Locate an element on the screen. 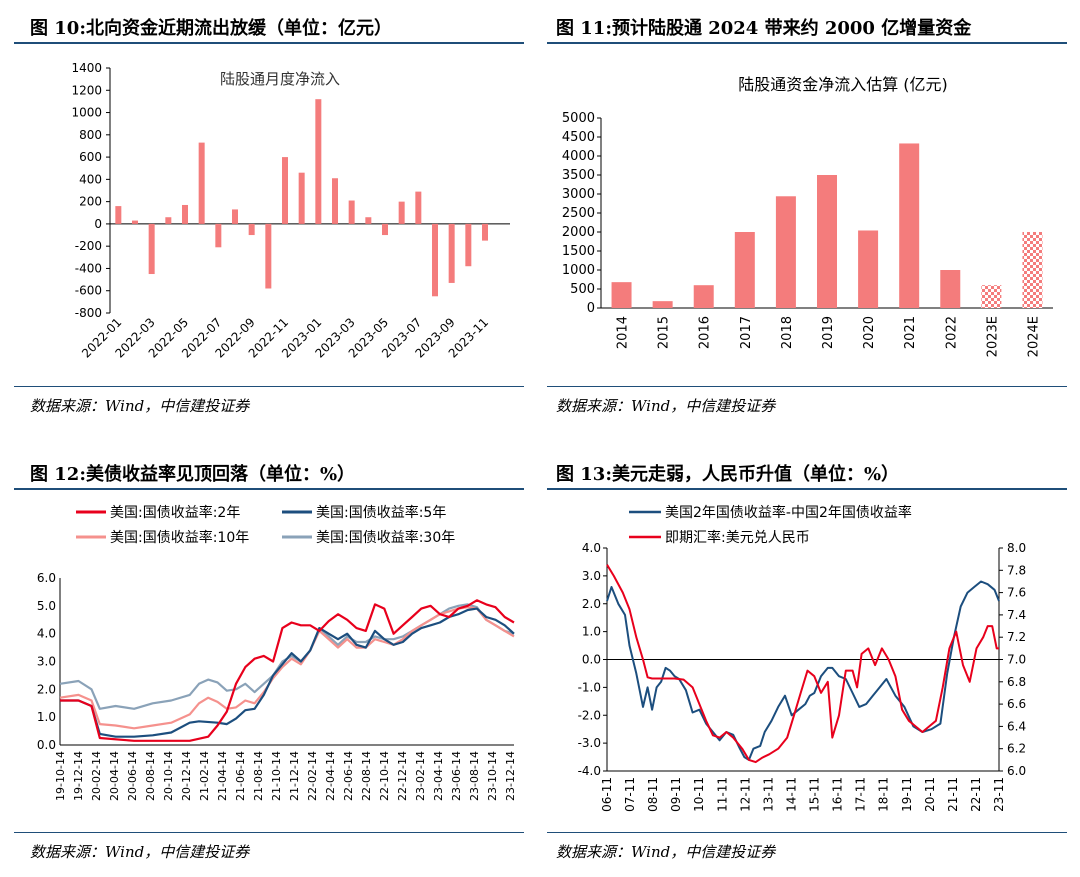  legend-label: 即期汇率:美元兑人民币 is located at coordinates (737, 537).